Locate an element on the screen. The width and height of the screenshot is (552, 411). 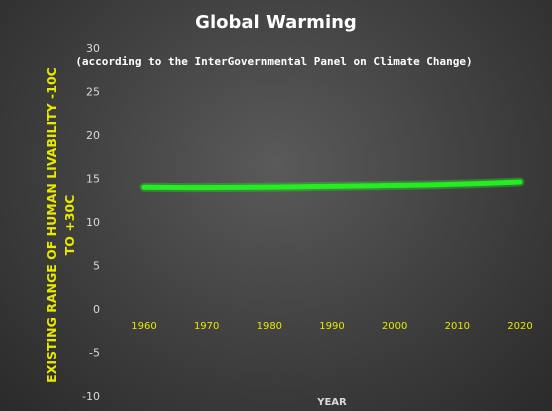
series-layer is located at coordinates (332, 185).